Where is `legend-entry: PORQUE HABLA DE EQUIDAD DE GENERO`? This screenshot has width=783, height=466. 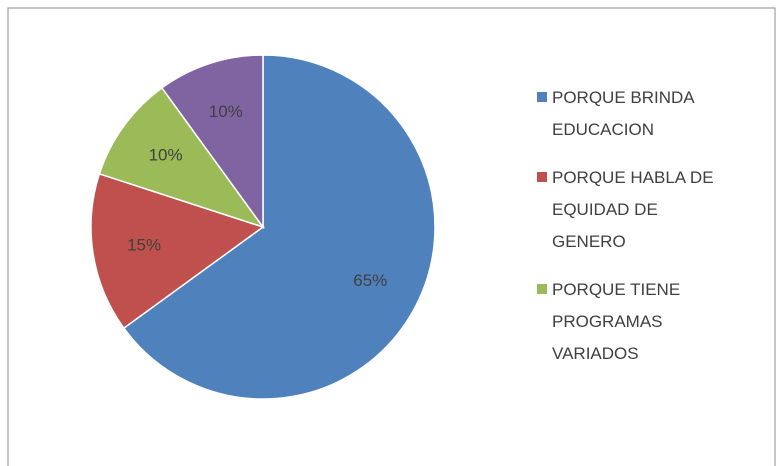 legend-entry: PORQUE HABLA DE EQUIDAD DE GENERO is located at coordinates (637, 210).